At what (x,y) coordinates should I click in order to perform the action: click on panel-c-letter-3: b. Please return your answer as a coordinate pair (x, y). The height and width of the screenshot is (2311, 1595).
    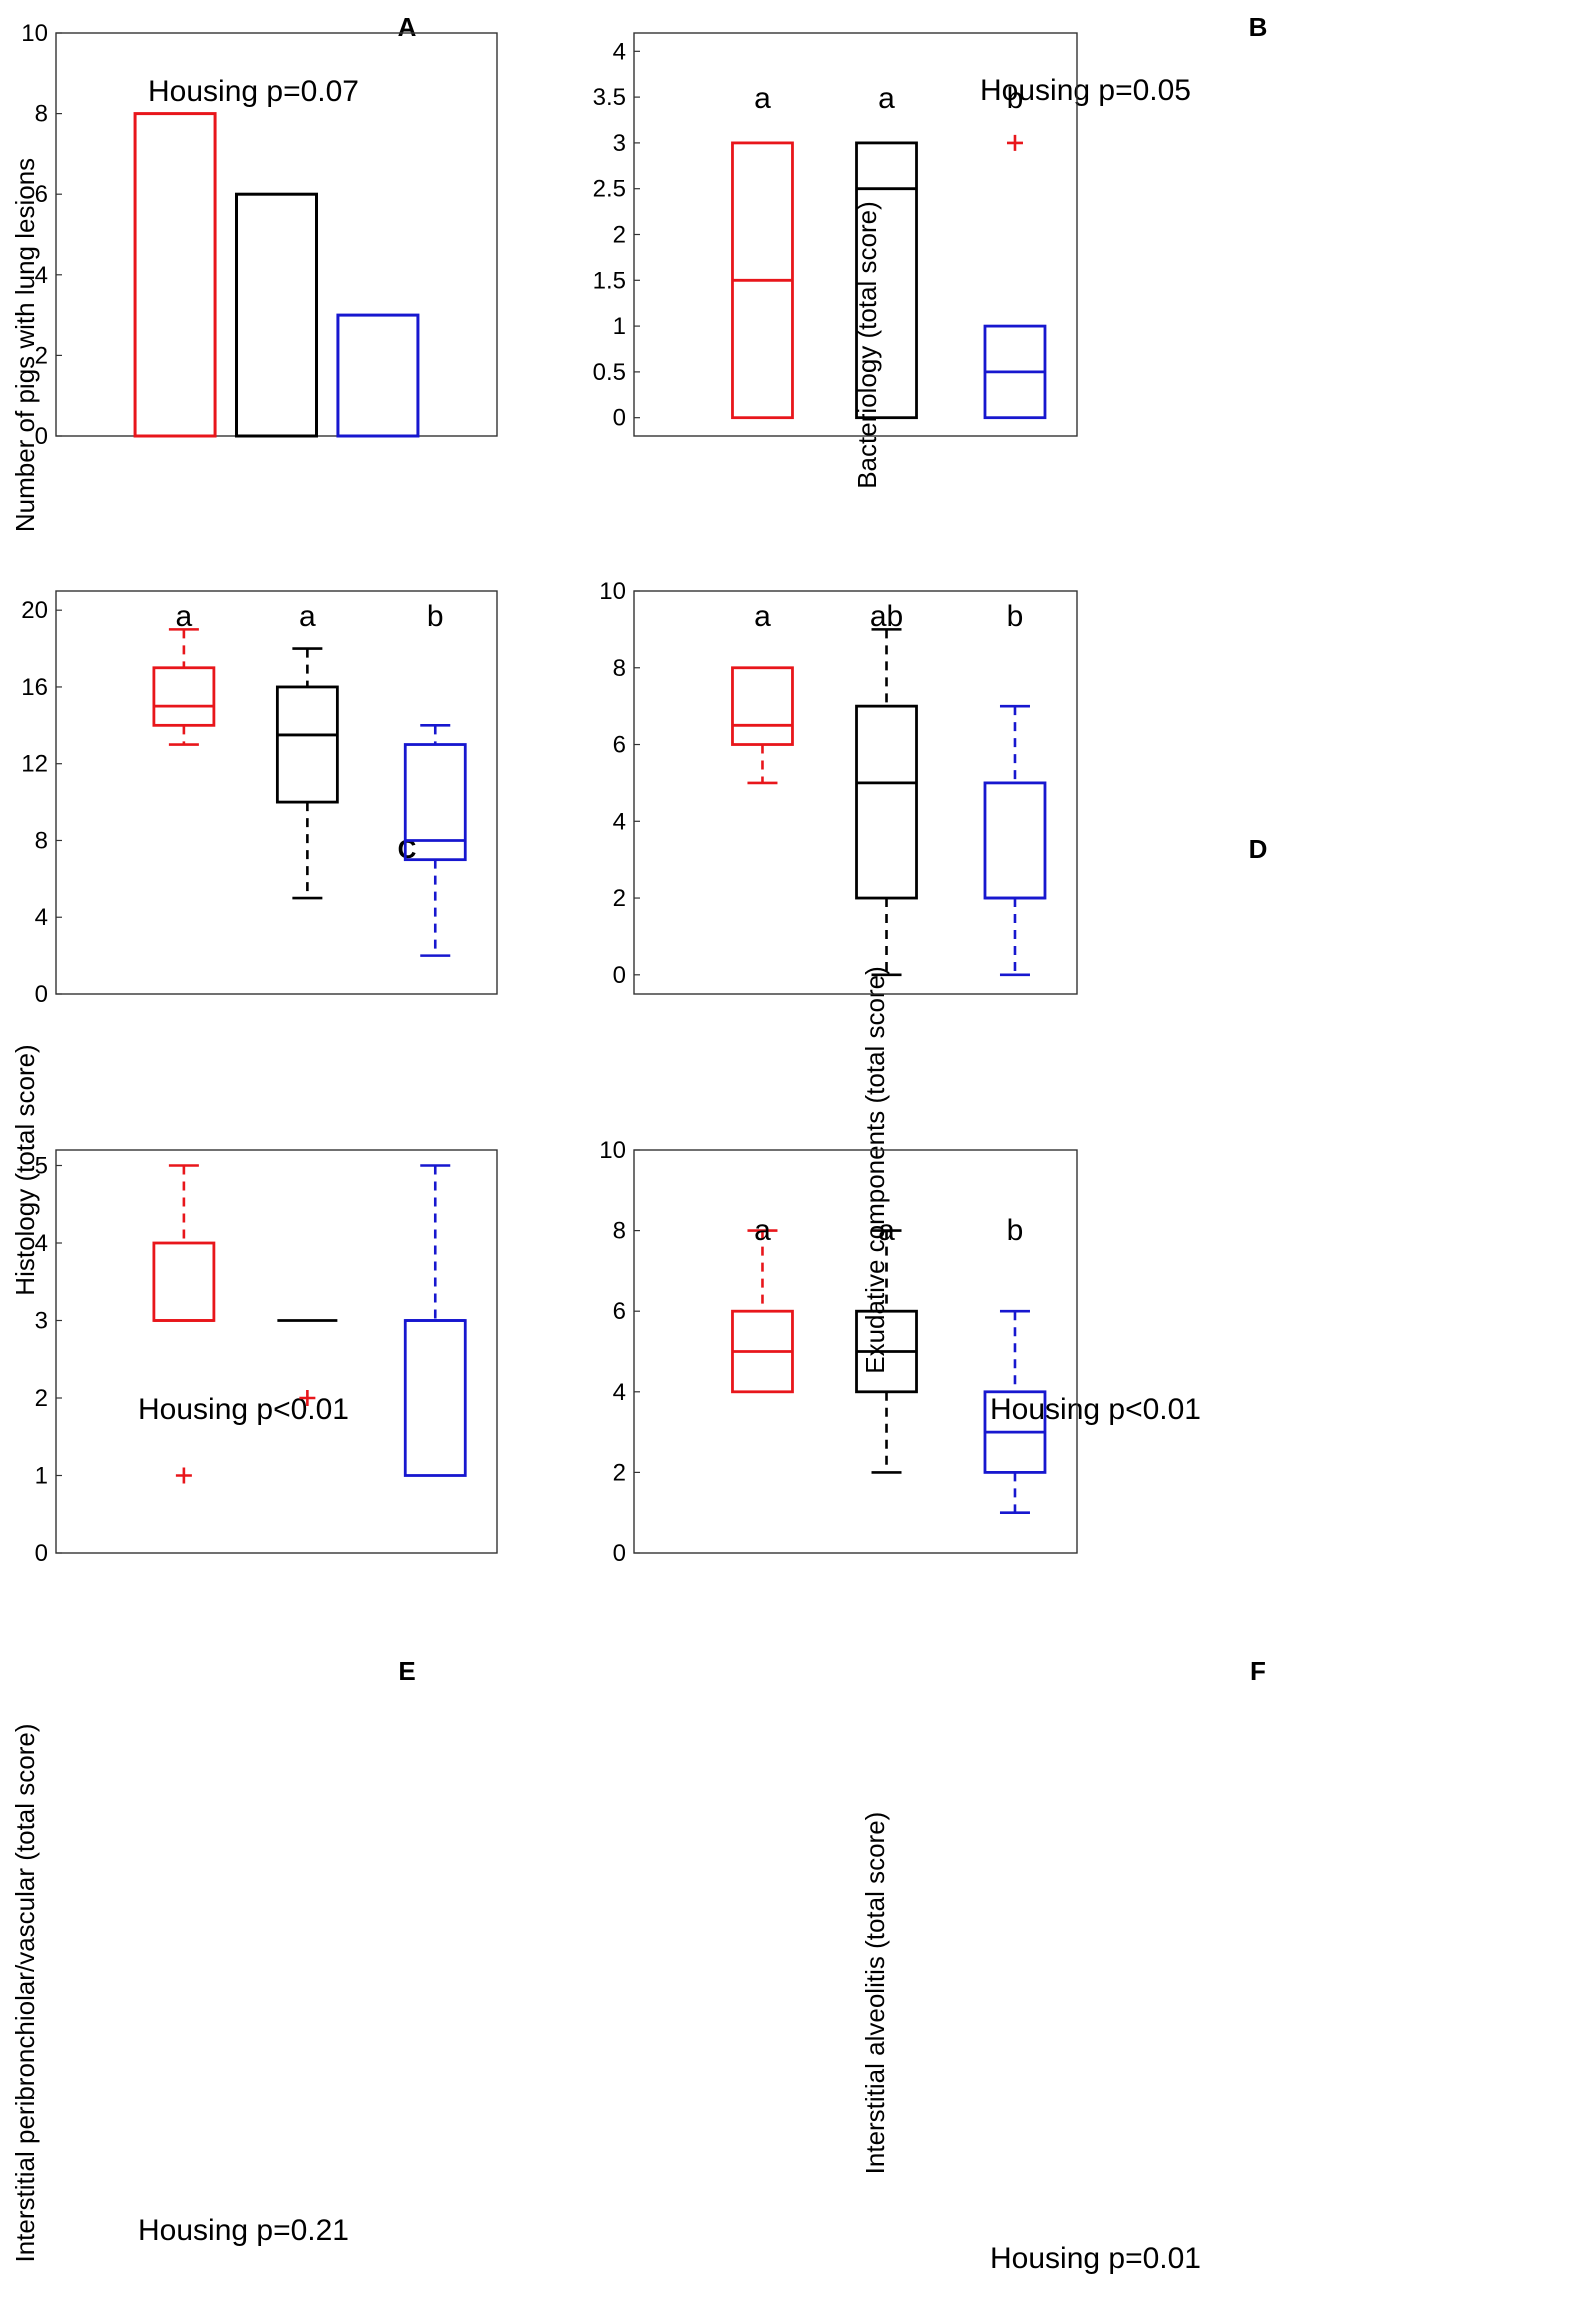
    Looking at the image, I should click on (435, 616).